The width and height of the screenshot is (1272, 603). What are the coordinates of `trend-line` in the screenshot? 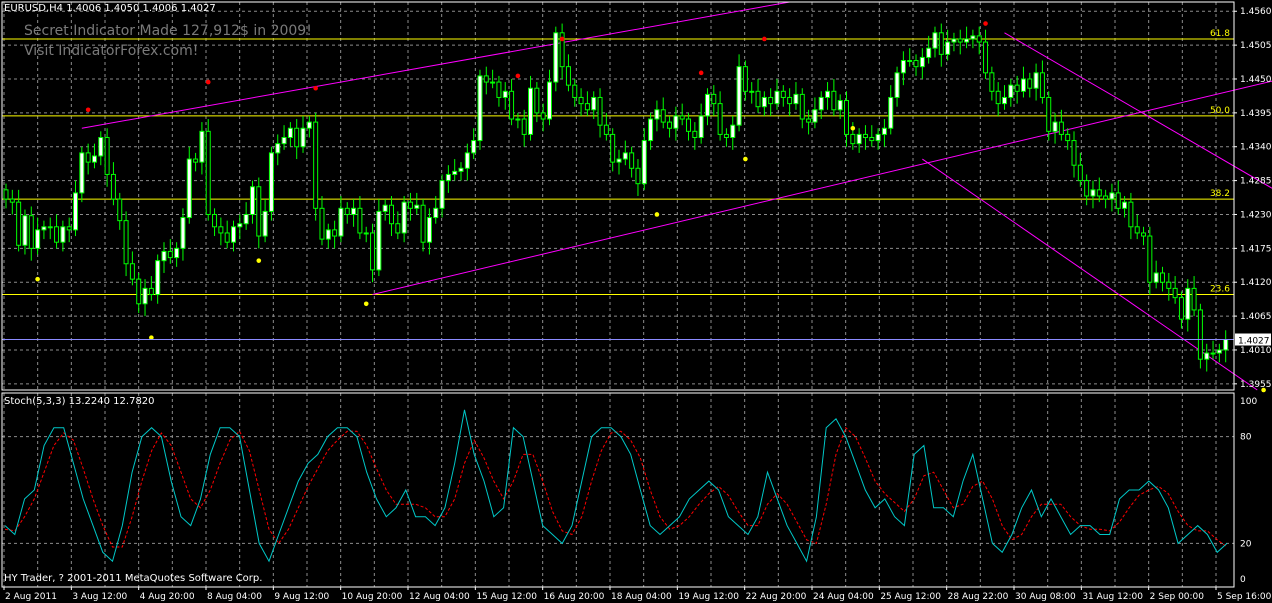 It's located at (435, 65).